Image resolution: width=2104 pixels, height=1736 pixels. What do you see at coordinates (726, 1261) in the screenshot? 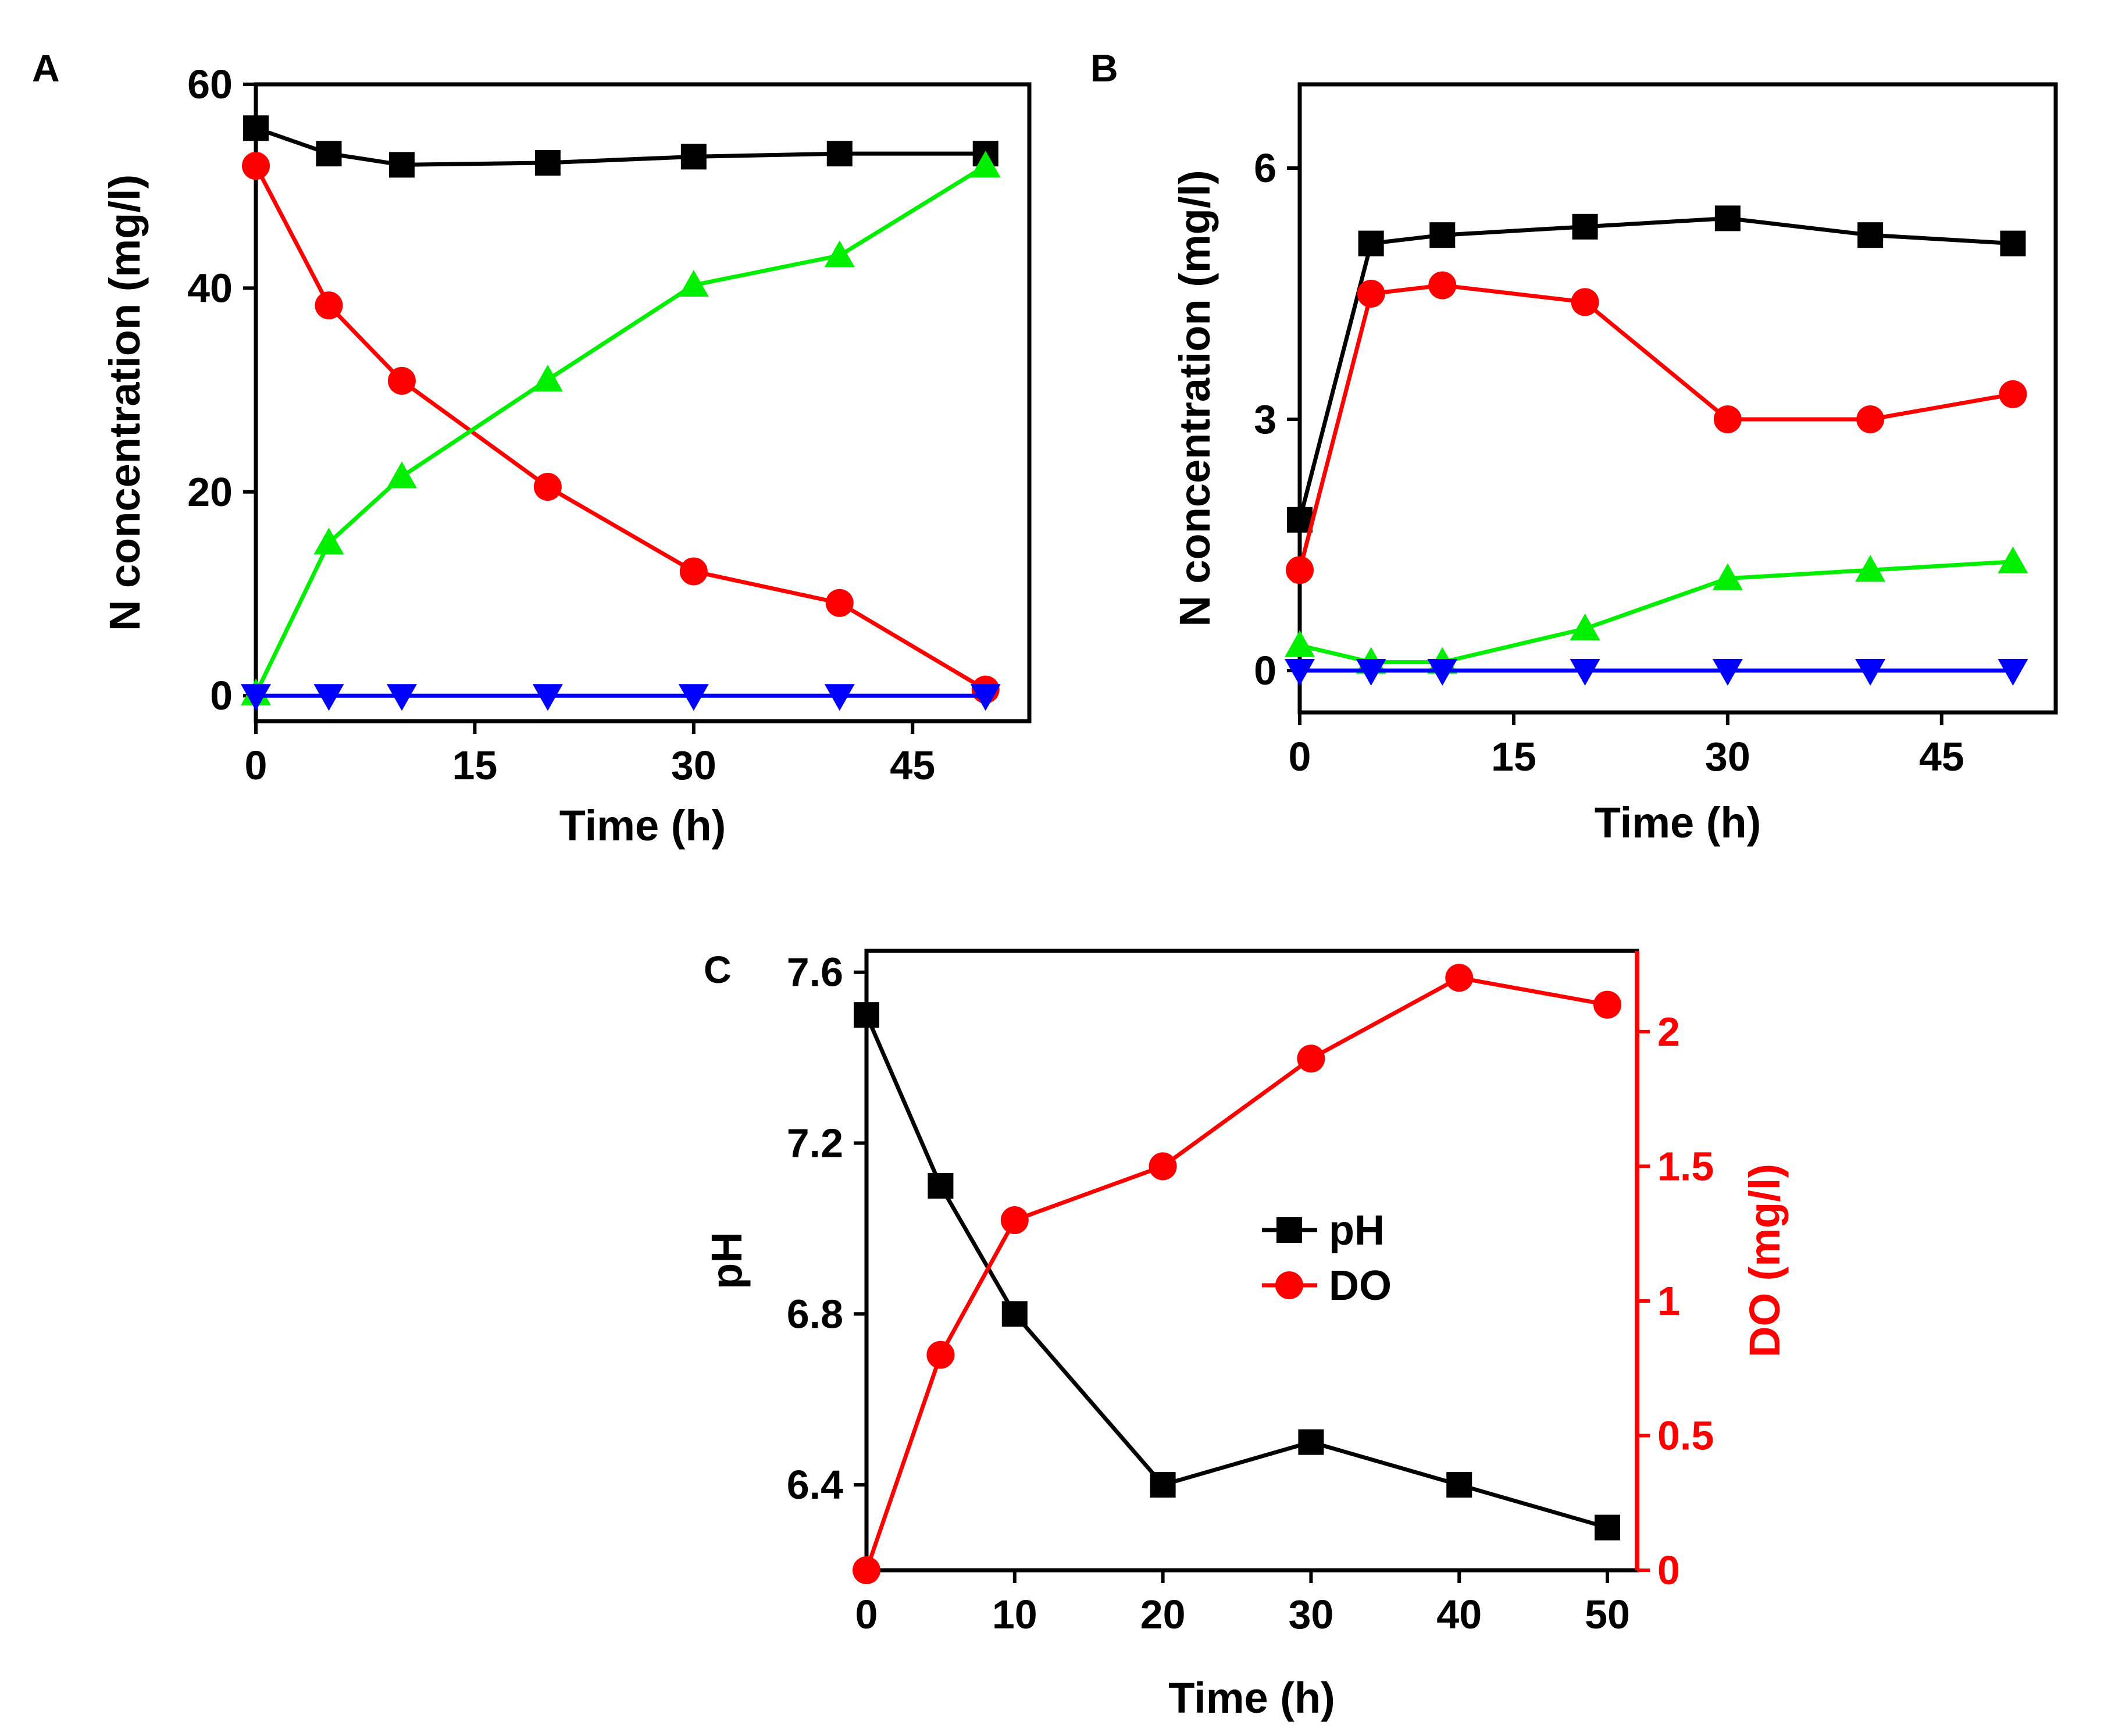
I see `y-axis-label: pH` at bounding box center [726, 1261].